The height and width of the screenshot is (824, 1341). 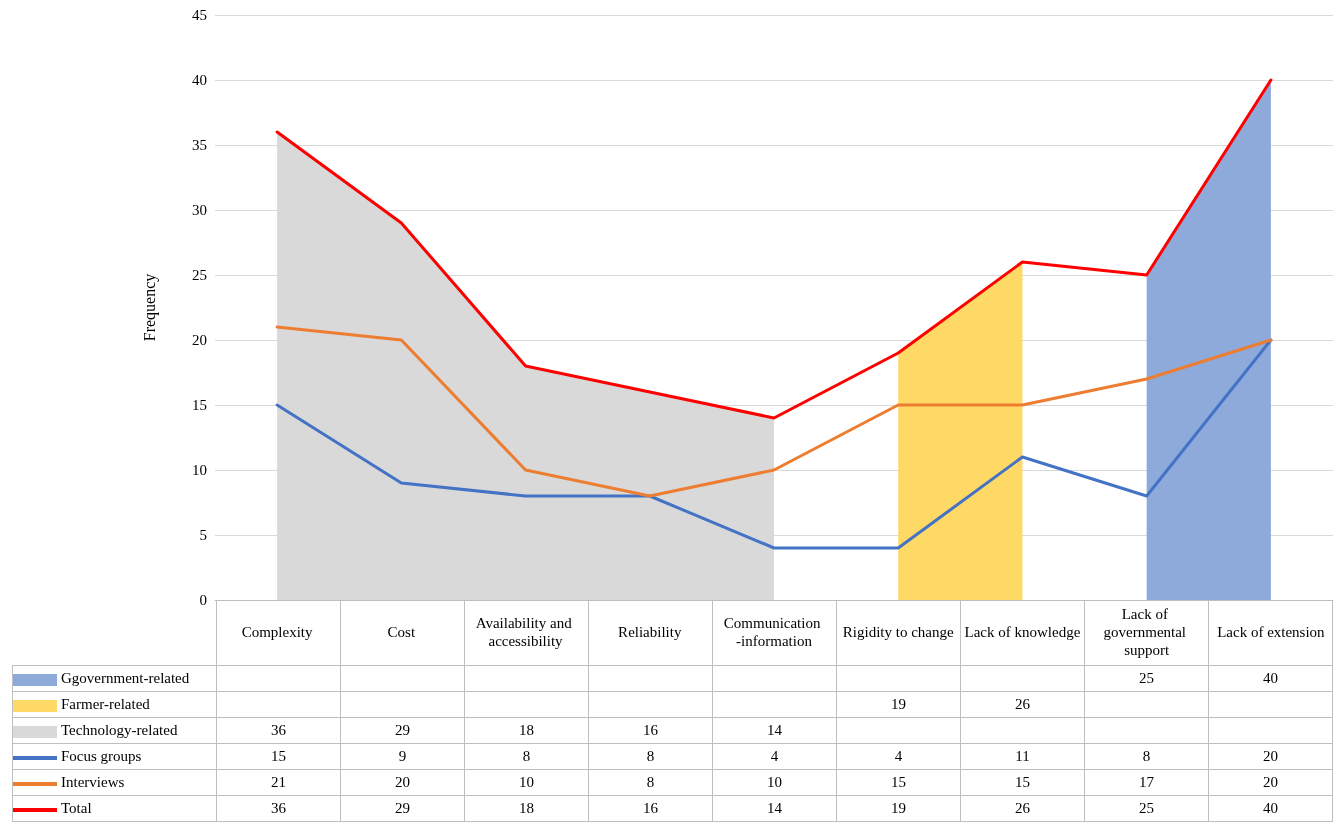 What do you see at coordinates (401, 632) in the screenshot?
I see `x-tick-label: Cost` at bounding box center [401, 632].